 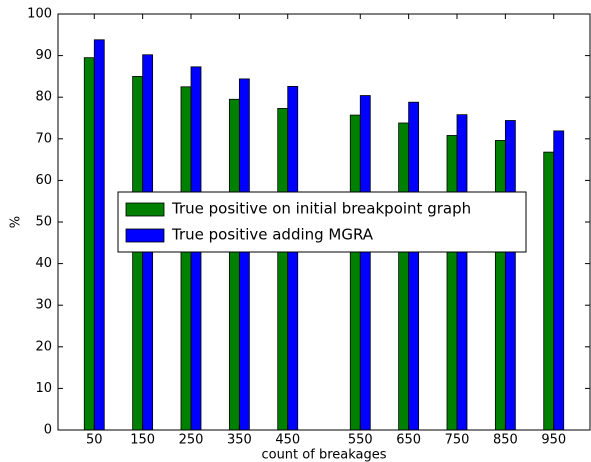 I want to click on legend-label: True positive adding MGRA, so click(x=272, y=235).